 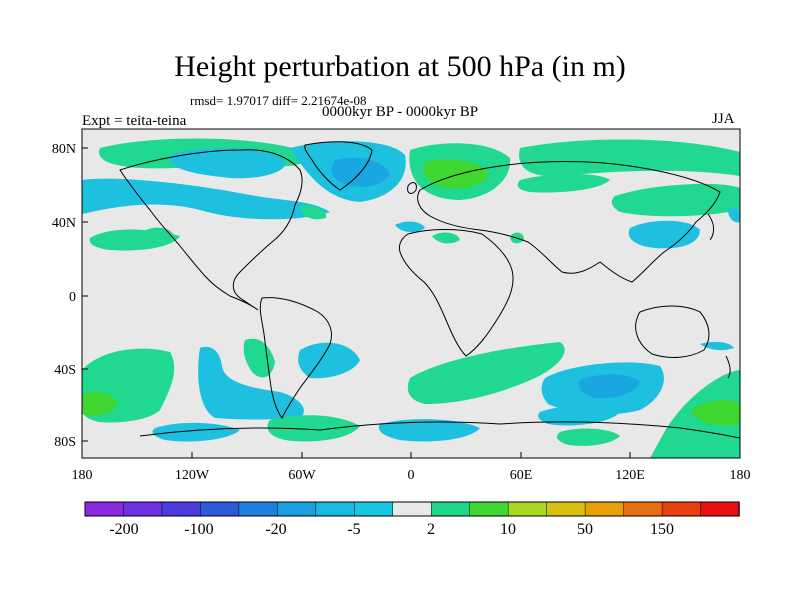 I want to click on lon-label: 0, so click(x=411, y=475).